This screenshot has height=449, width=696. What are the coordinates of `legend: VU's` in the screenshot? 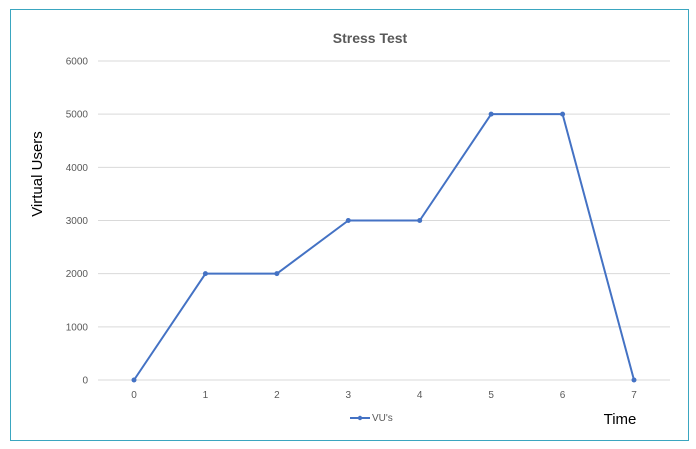 It's located at (371, 418).